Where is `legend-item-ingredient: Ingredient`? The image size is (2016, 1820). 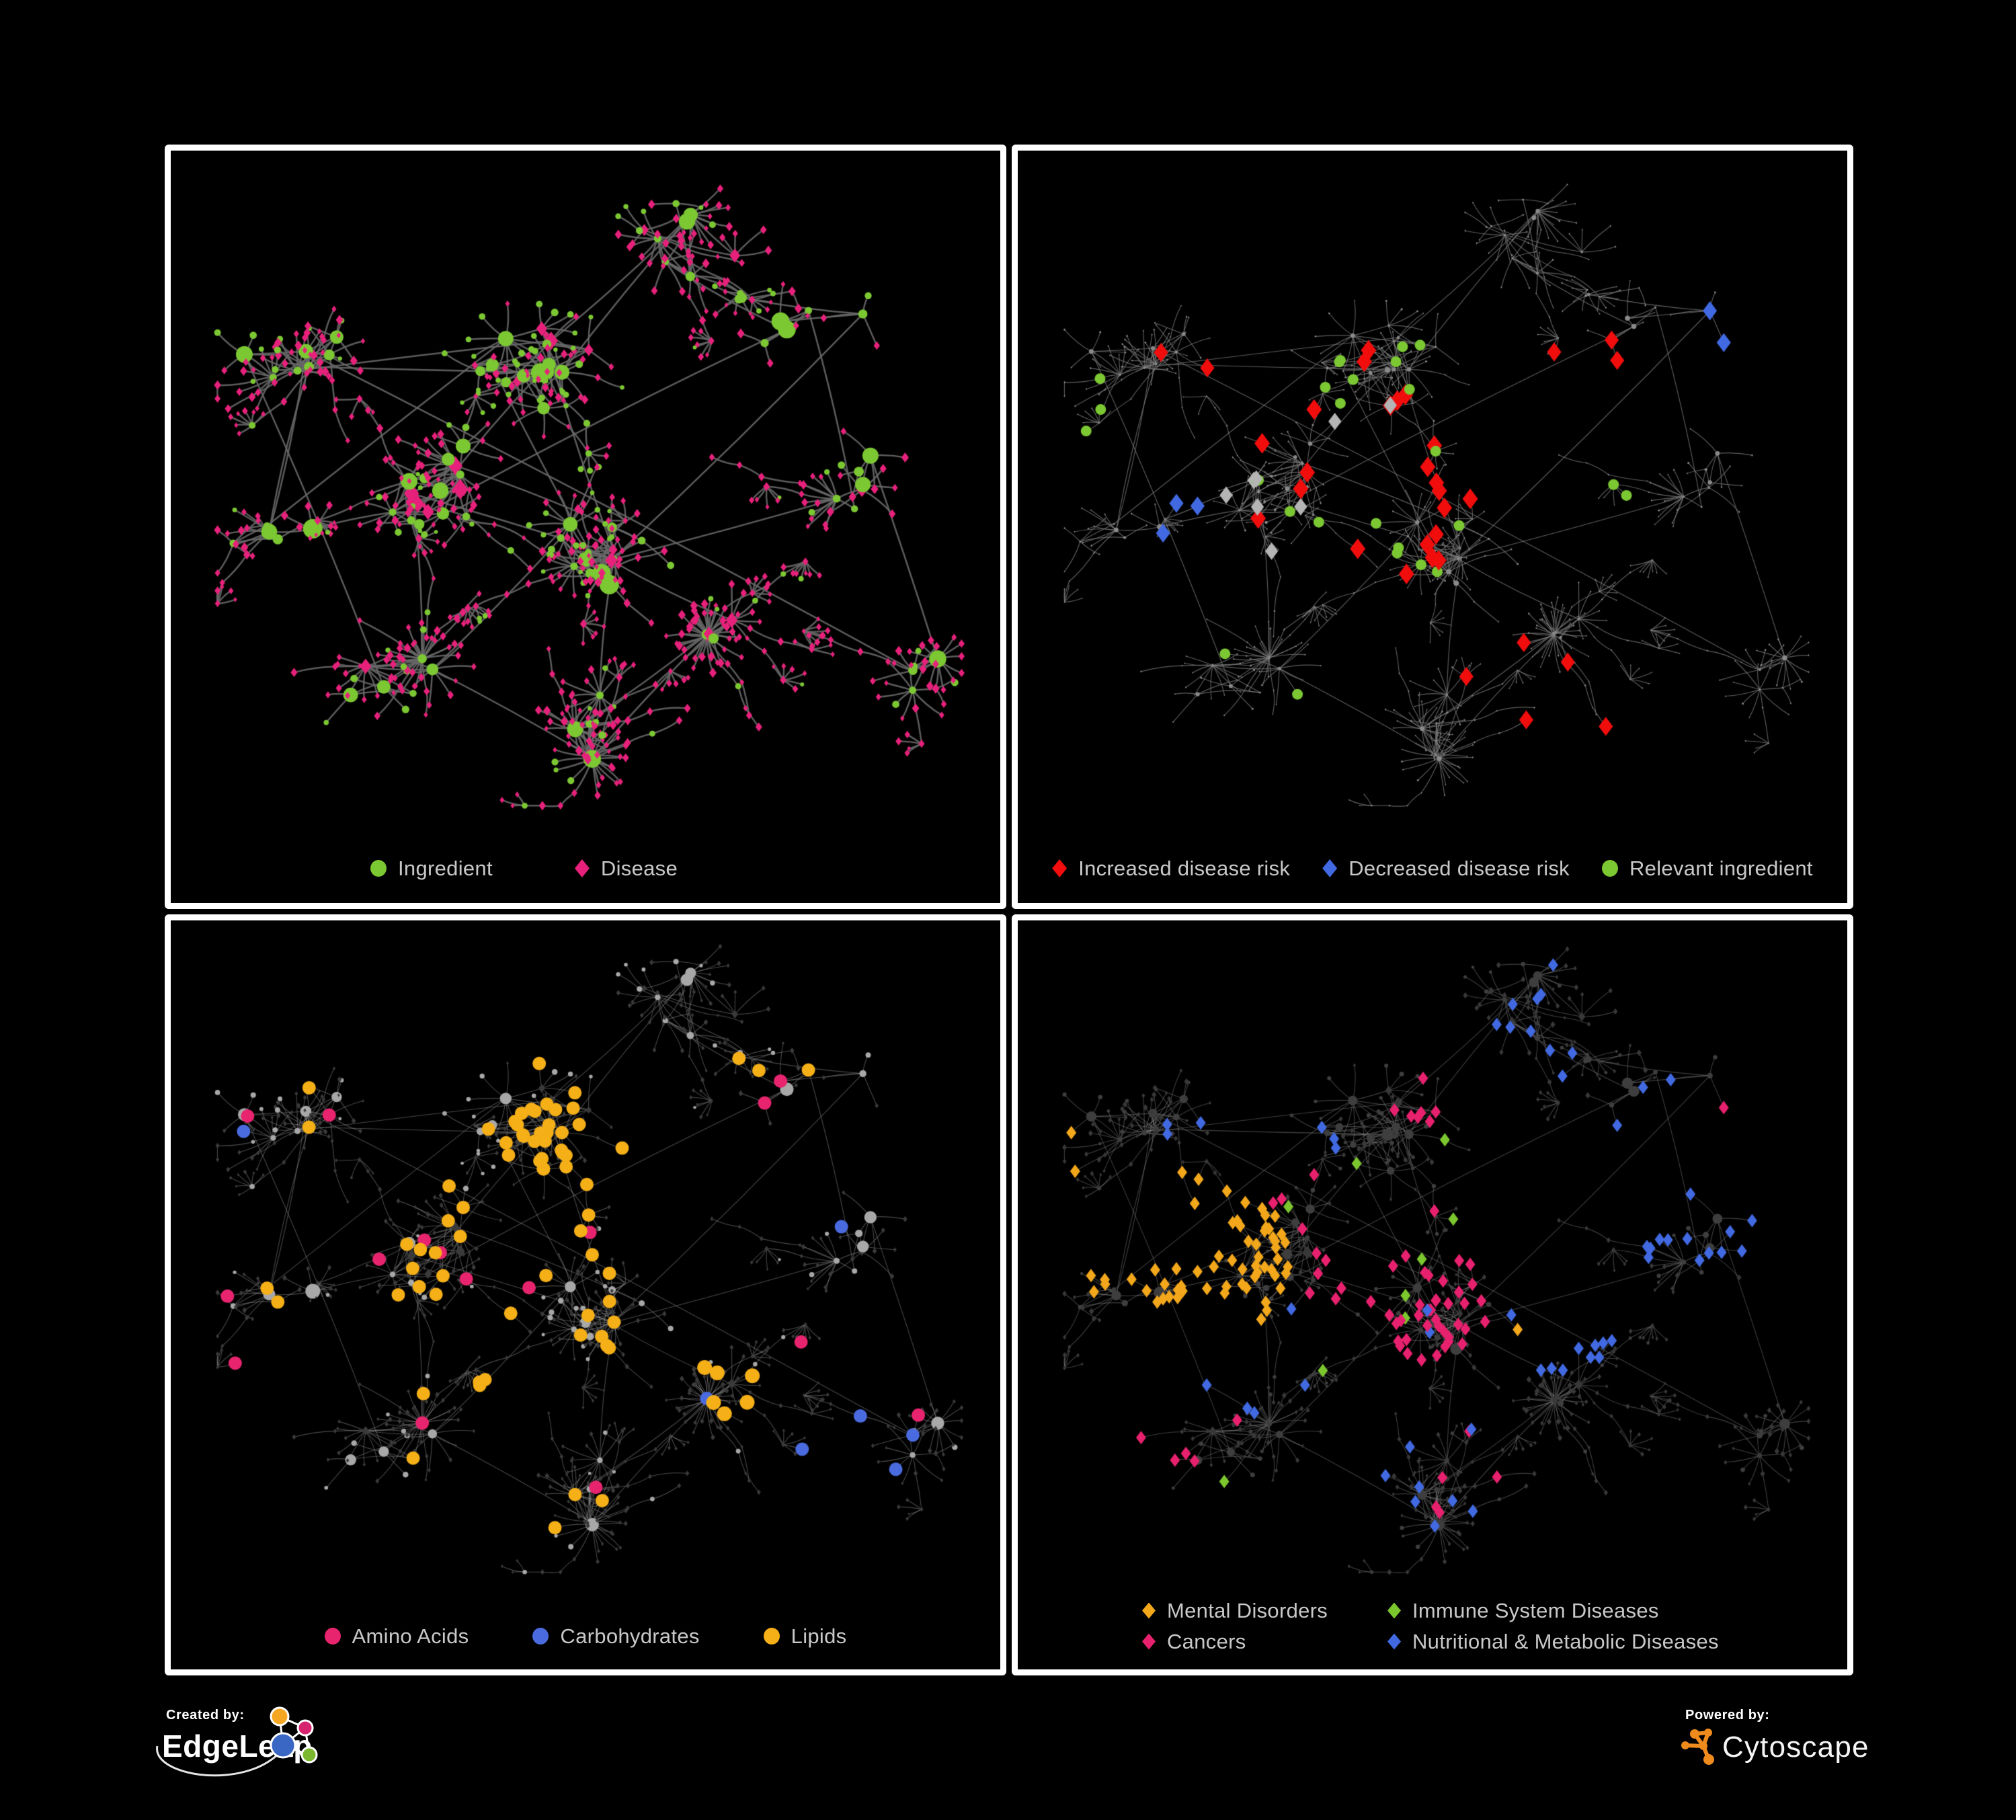
legend-item-ingredient: Ingredient is located at coordinates (431, 868).